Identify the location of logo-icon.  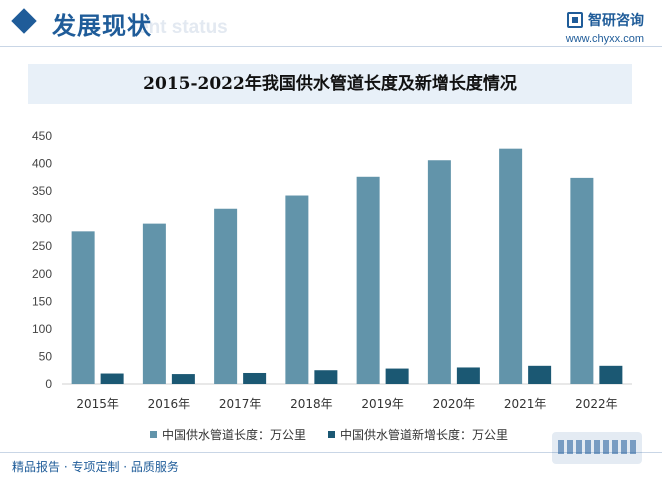
(575, 20).